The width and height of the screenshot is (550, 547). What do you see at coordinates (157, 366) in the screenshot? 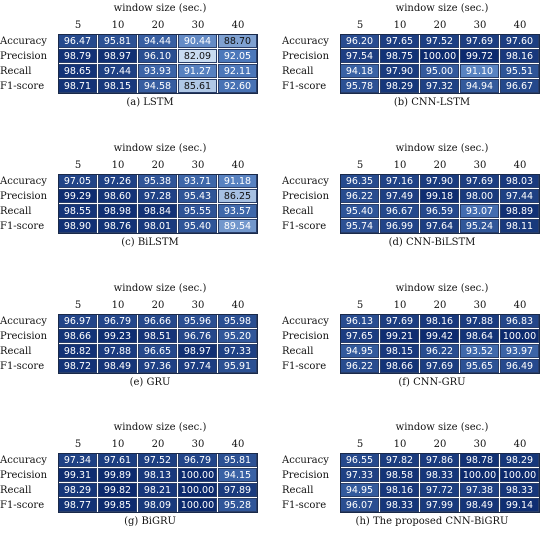
I see `heatmap-cell: 97.36` at bounding box center [157, 366].